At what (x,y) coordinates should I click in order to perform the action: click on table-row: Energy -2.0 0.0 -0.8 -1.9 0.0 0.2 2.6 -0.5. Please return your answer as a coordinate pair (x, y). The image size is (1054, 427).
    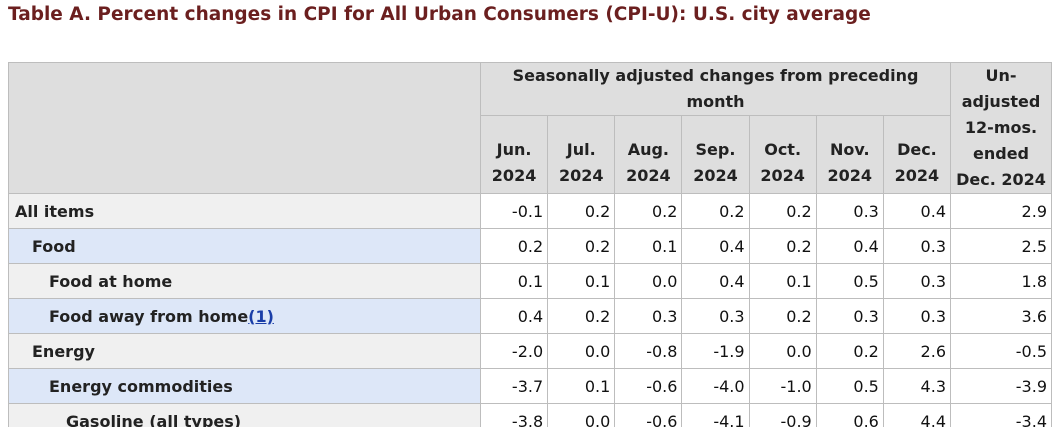
    Looking at the image, I should click on (530, 351).